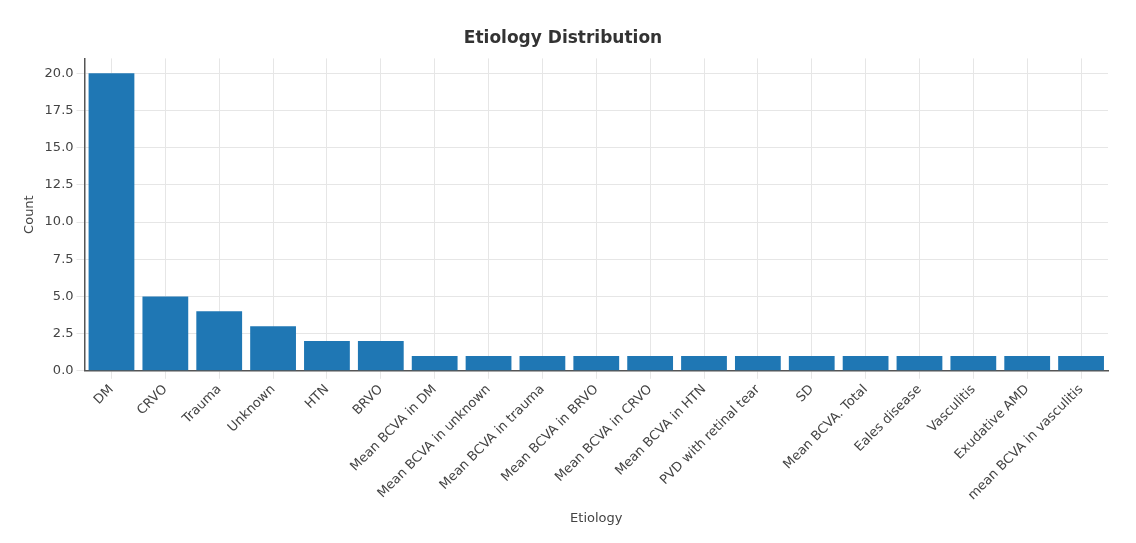 The height and width of the screenshot is (543, 1136). Describe the element at coordinates (59, 109) in the screenshot. I see `y-tick-label: 17.5` at that location.